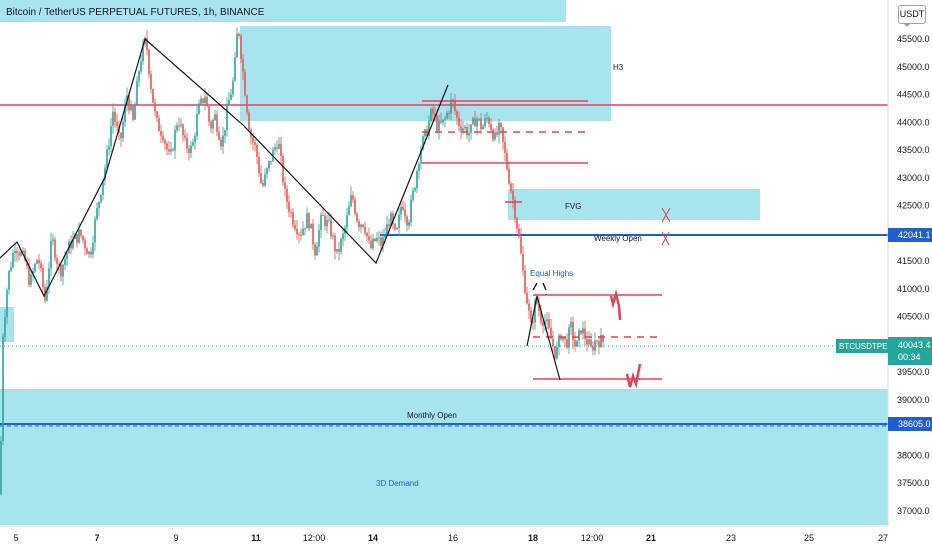 This screenshot has height=550, width=932. Describe the element at coordinates (914, 235) in the screenshot. I see `weekly-open-price-text: 42041.1` at that location.